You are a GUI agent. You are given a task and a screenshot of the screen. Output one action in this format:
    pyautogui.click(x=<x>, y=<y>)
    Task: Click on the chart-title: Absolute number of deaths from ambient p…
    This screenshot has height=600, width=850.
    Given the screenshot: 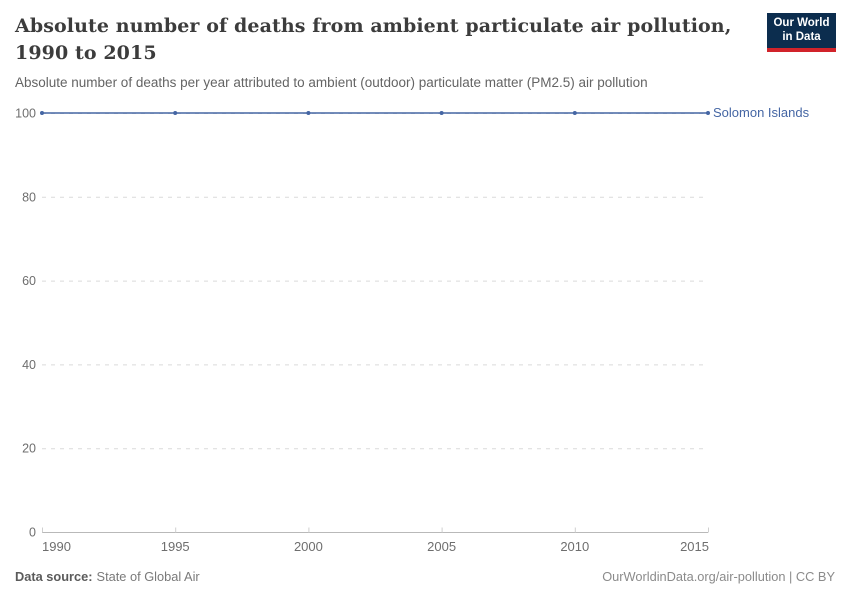 What is the action you would take?
    pyautogui.click(x=373, y=39)
    